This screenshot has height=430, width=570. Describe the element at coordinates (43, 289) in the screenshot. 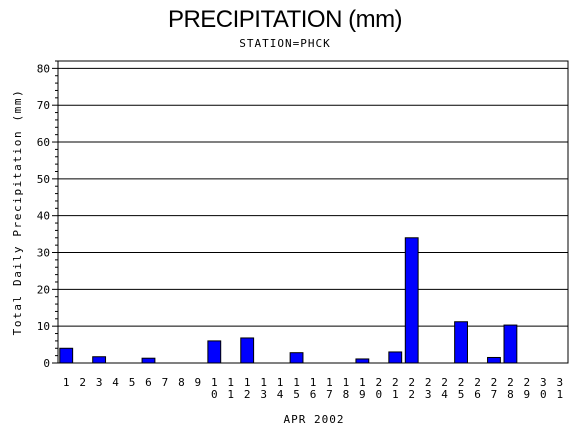

I see `y-tick-label: 20` at that location.